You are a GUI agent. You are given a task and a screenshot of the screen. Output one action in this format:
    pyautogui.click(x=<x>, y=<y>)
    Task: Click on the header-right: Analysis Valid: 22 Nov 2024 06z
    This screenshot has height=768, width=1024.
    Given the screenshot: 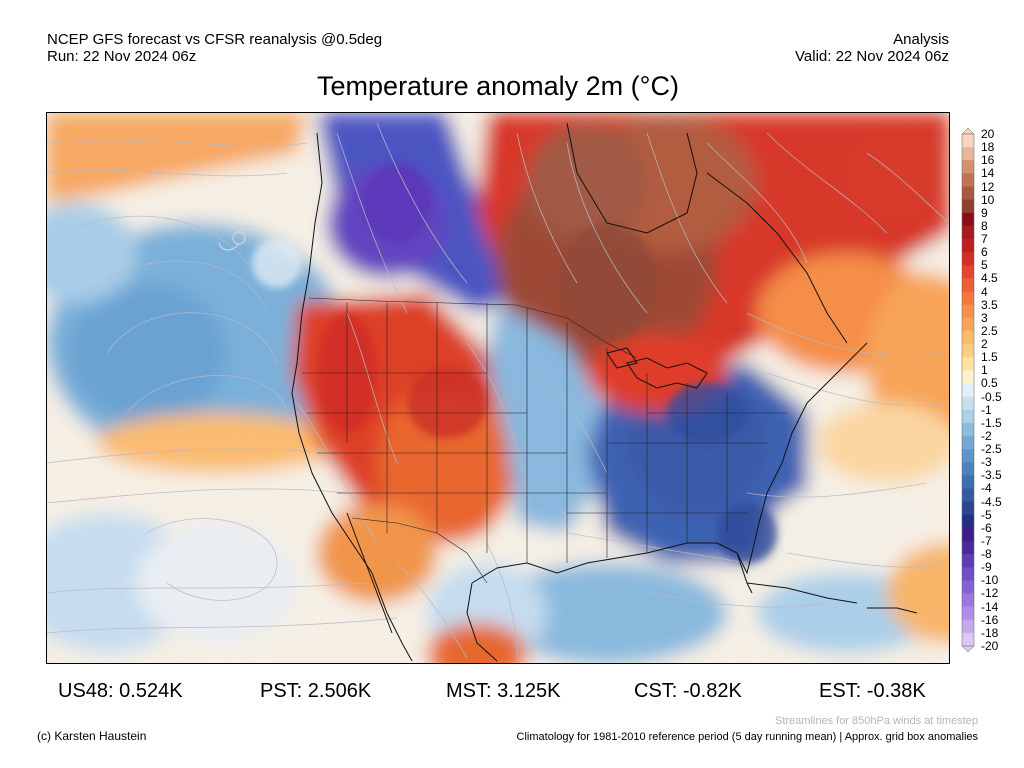 What is the action you would take?
    pyautogui.click(x=872, y=48)
    